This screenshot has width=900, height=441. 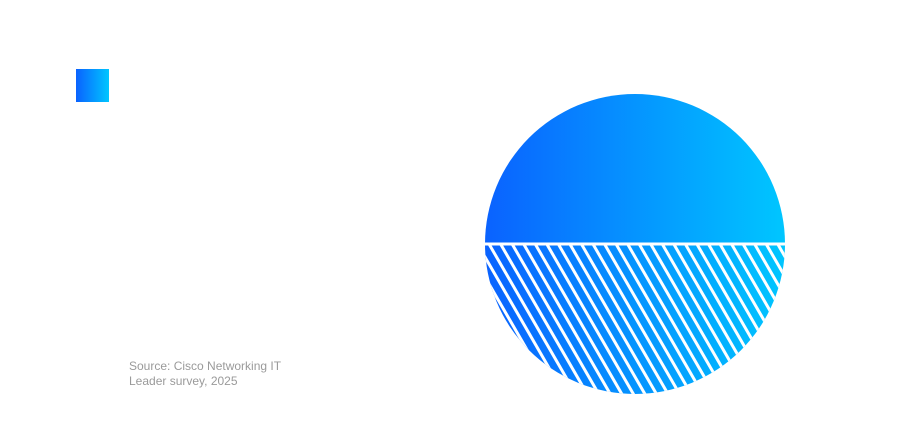 I want to click on legend-square, so click(x=92, y=85).